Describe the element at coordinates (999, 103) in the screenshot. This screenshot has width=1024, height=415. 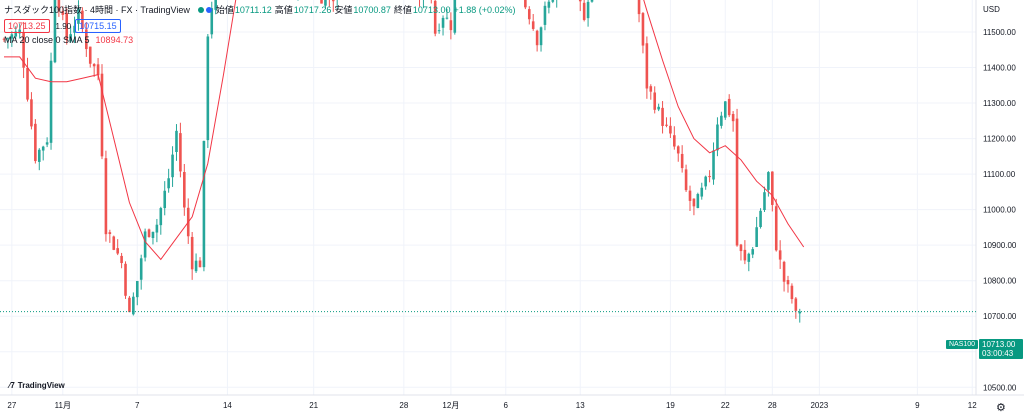
I see `price-tick-label: 11300.00` at that location.